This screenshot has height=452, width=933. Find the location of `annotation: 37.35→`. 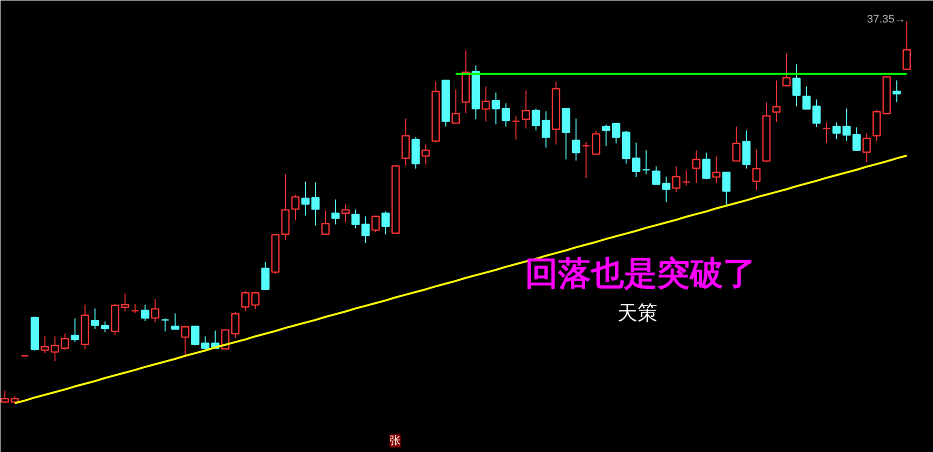

annotation: 37.35→ is located at coordinates (886, 19).